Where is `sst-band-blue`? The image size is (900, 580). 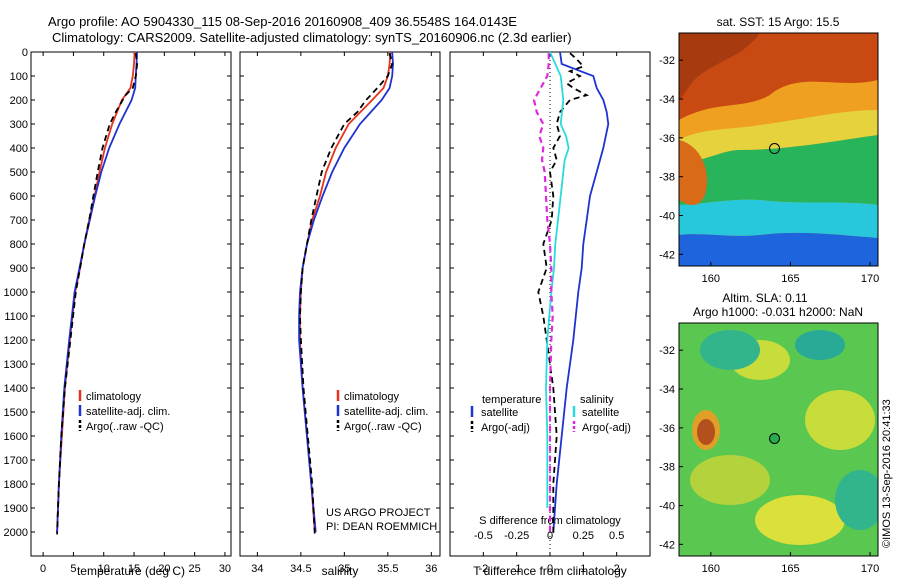 sst-band-blue is located at coordinates (778, 249).